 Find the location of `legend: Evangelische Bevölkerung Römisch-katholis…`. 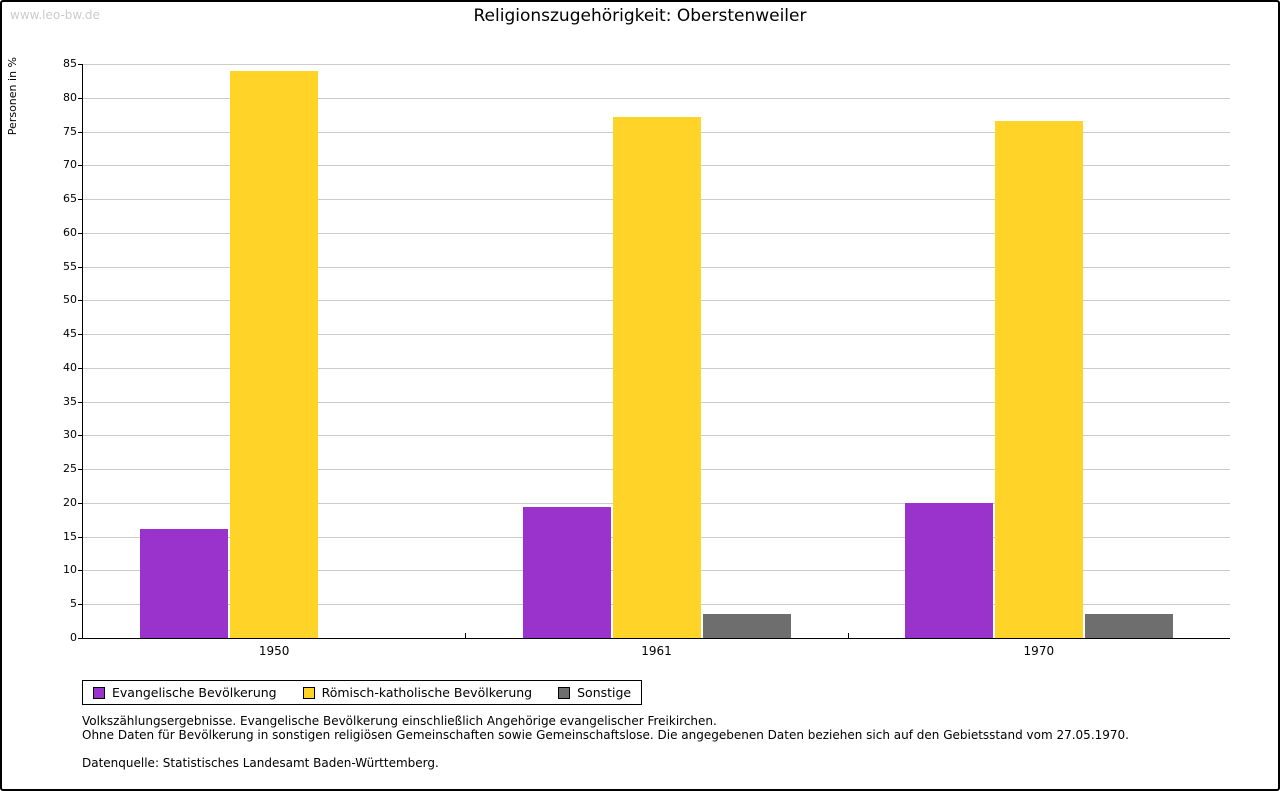

legend: Evangelische Bevölkerung Römisch-katholis… is located at coordinates (362, 692).